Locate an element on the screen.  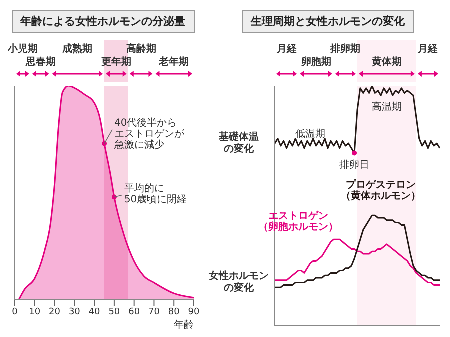
x-tick-label: 20 is located at coordinates (55, 312).